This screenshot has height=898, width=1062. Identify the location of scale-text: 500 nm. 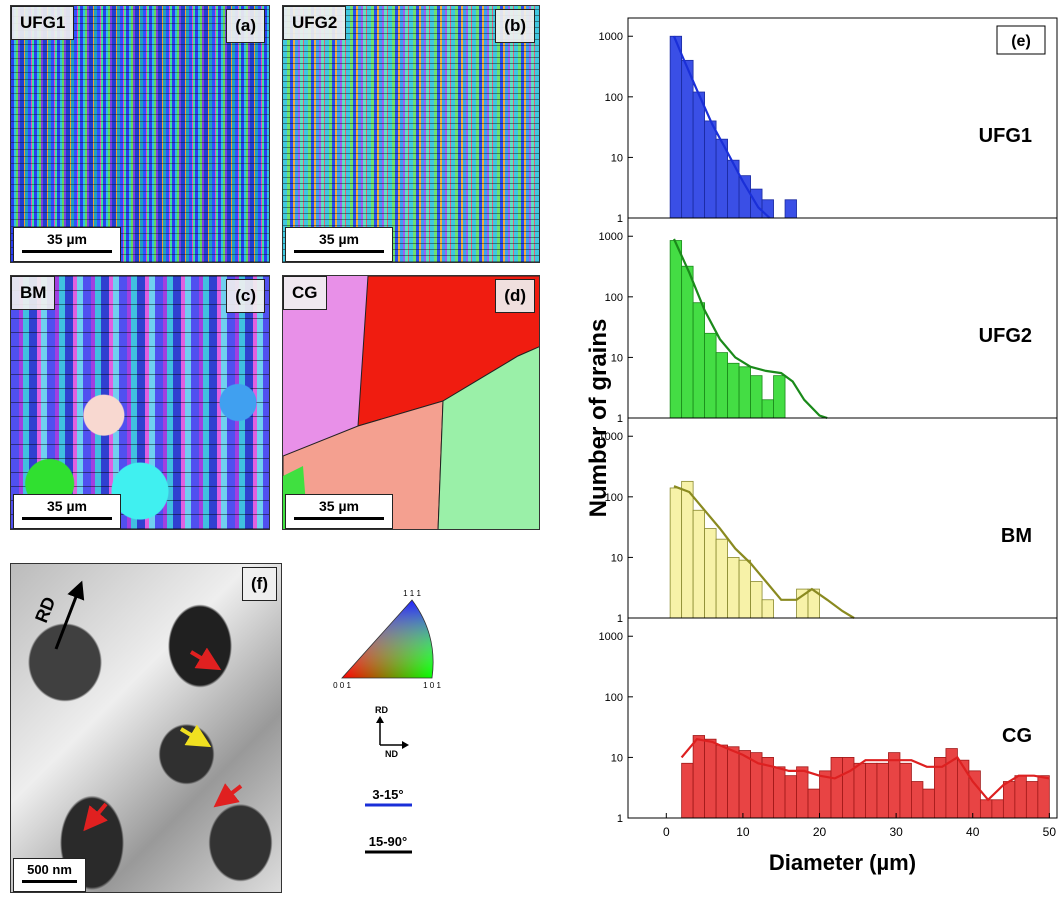
(49, 869).